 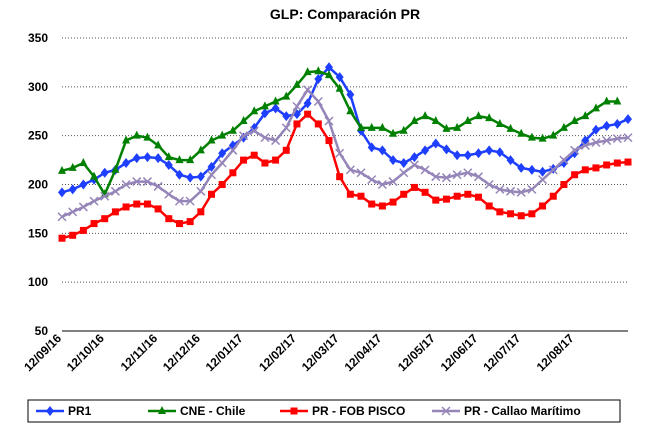 I want to click on legend-label: CNE - Chile, so click(x=213, y=411).